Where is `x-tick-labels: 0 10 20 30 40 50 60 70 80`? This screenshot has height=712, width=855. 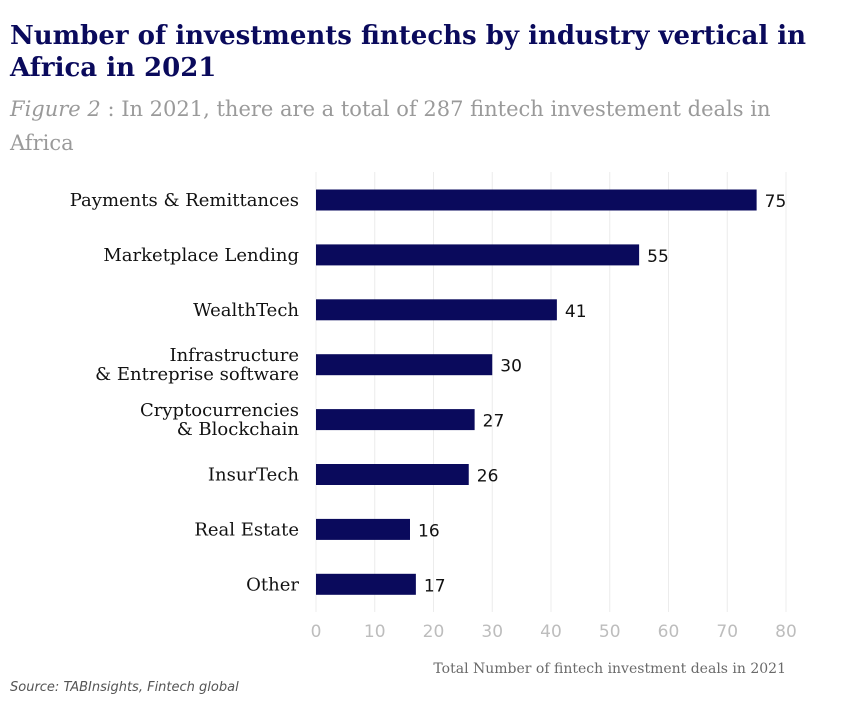 x-tick-labels: 0 10 20 30 40 50 60 70 80 is located at coordinates (554, 632).